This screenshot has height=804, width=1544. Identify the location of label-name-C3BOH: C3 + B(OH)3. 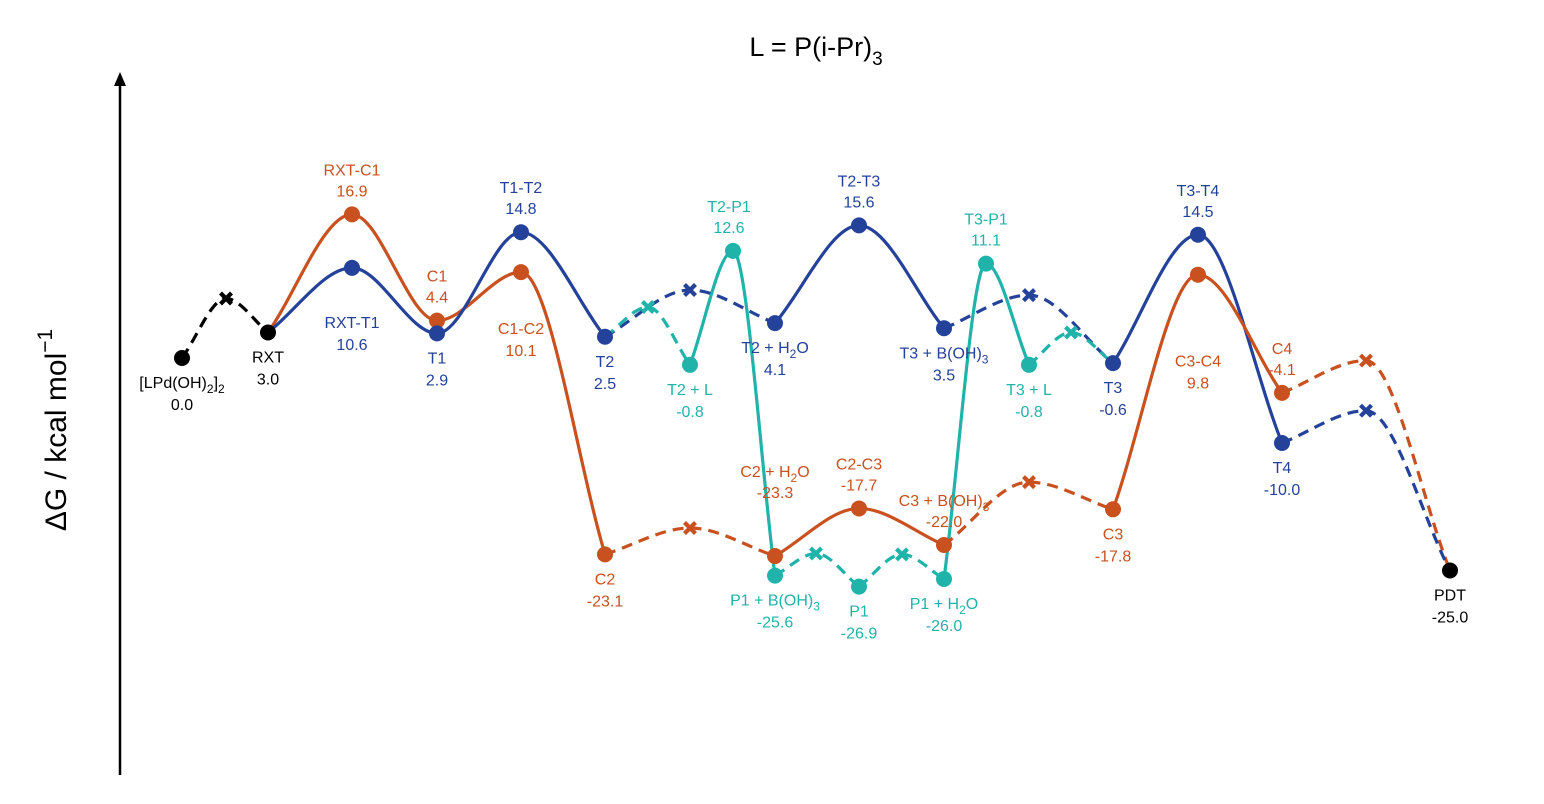
(944, 503).